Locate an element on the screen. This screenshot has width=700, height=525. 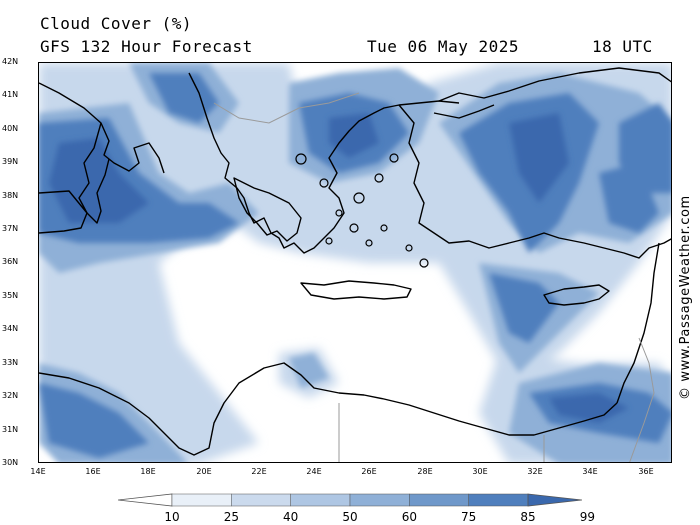
lon-label: 32E is located at coordinates (535, 471).